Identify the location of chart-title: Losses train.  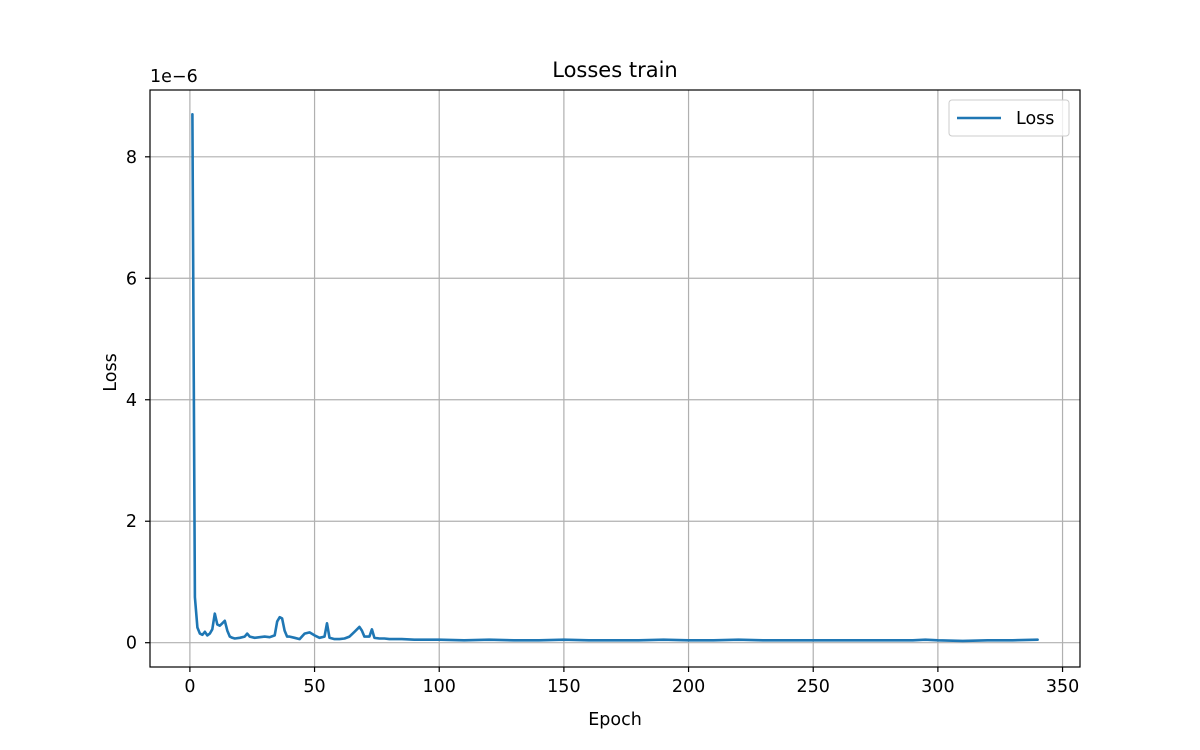
(614, 70).